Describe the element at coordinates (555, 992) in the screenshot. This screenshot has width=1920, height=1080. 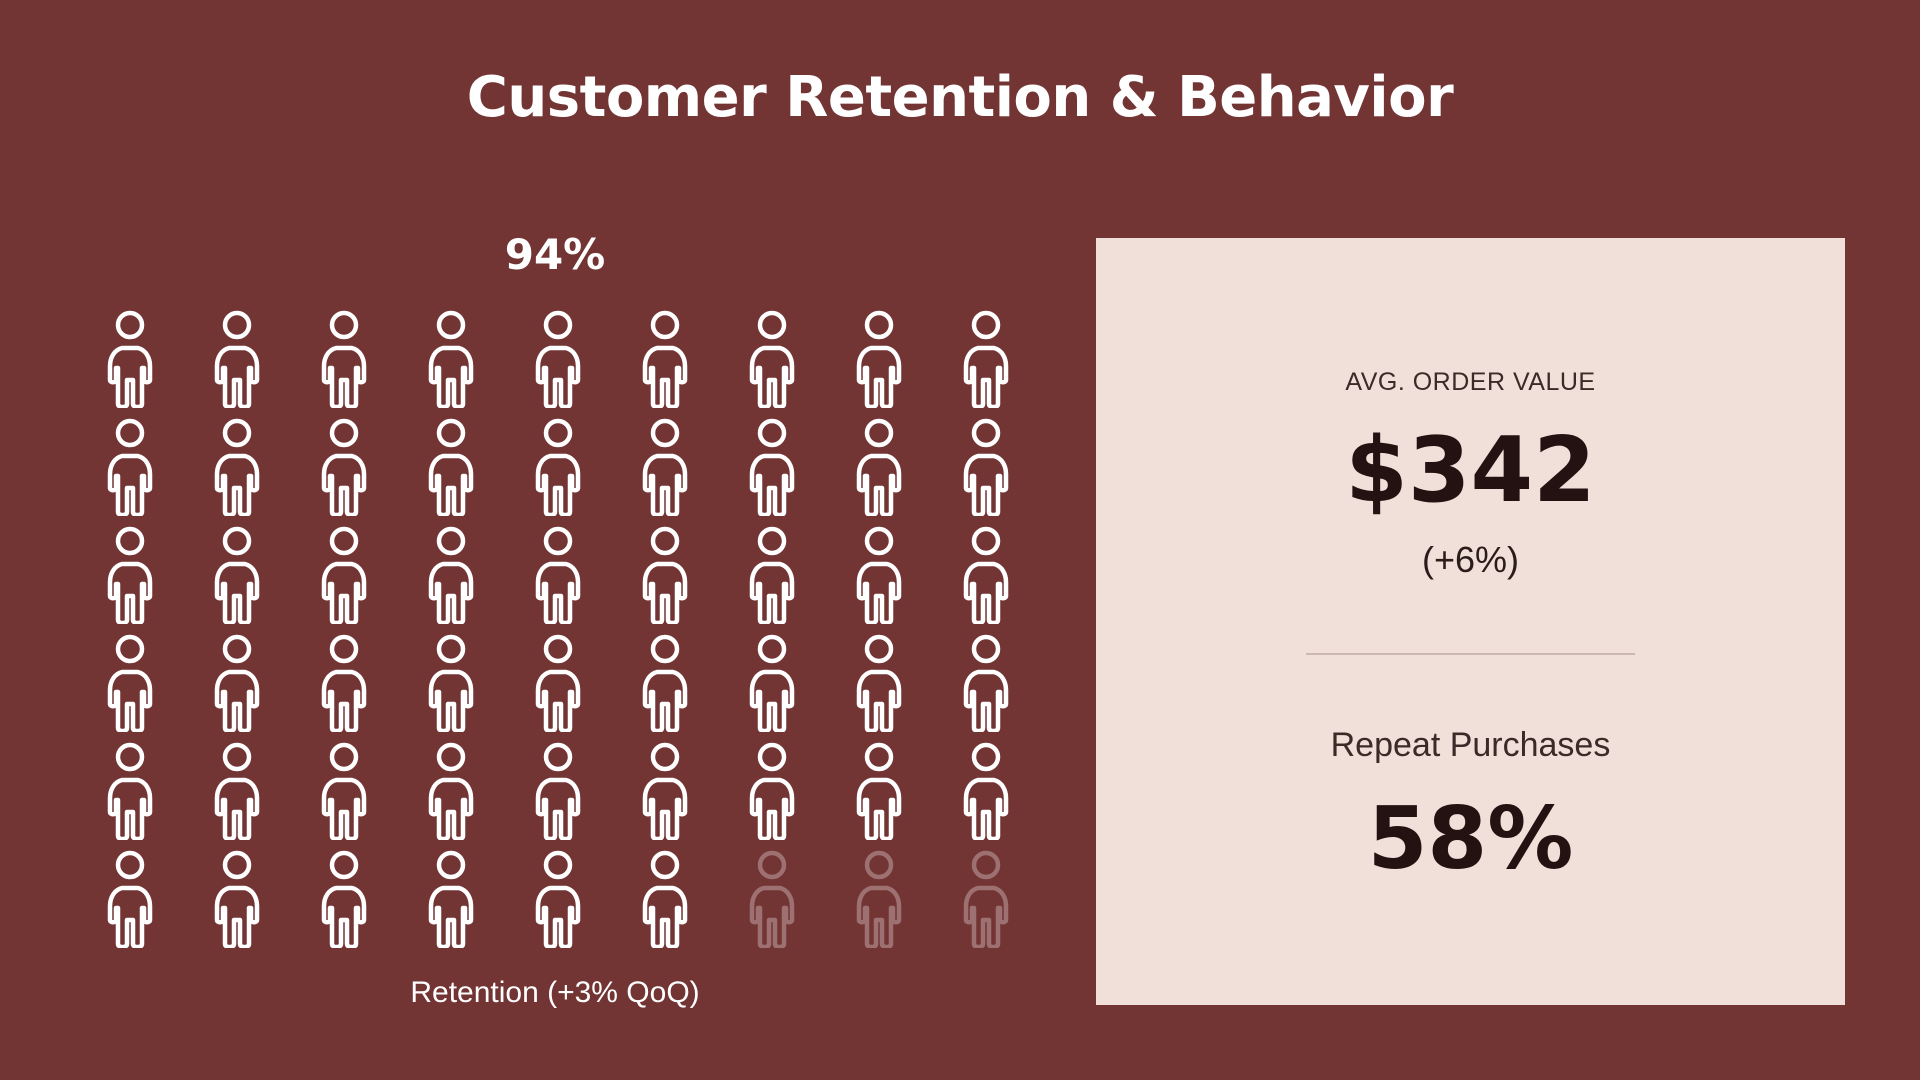
I see `retention-caption: Retention (+3% QoQ)` at that location.